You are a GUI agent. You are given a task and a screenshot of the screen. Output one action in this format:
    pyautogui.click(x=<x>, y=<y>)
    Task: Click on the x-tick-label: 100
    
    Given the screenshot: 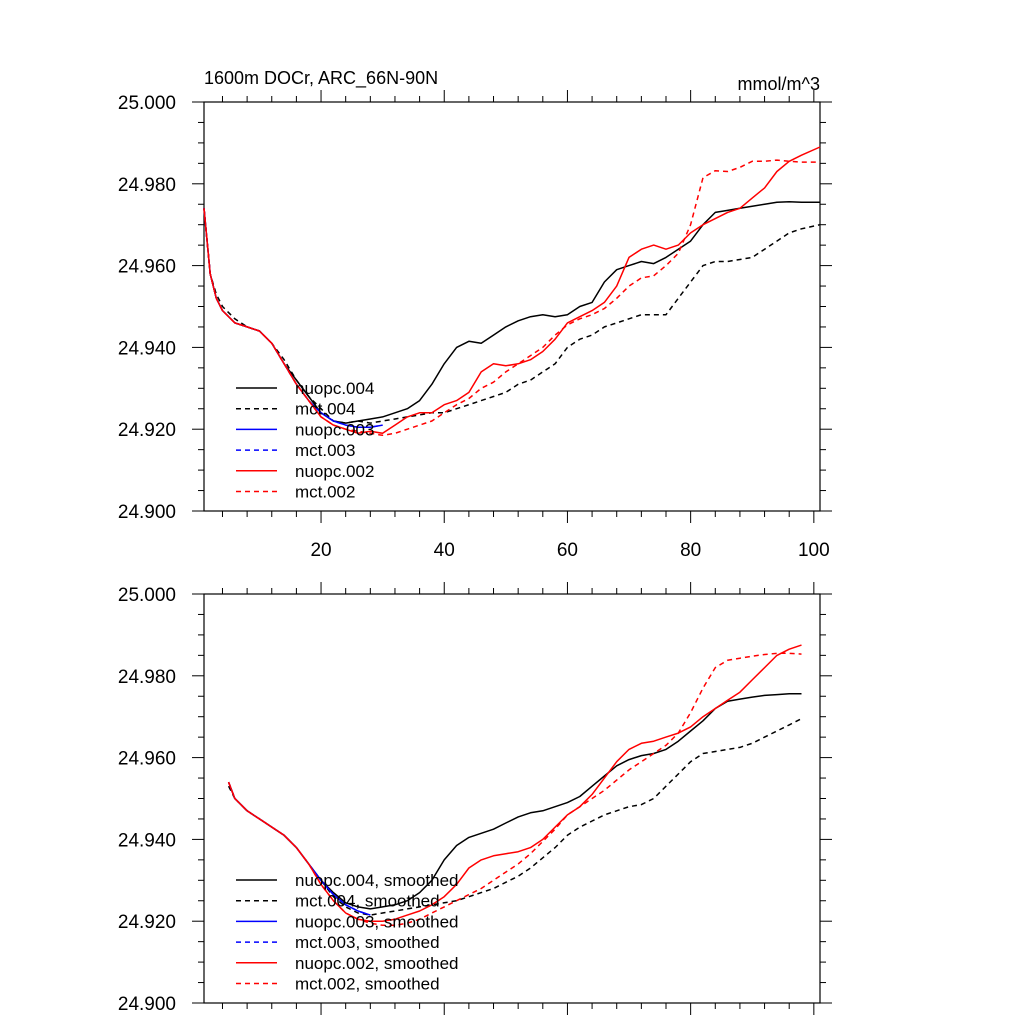 What is the action you would take?
    pyautogui.click(x=814, y=550)
    